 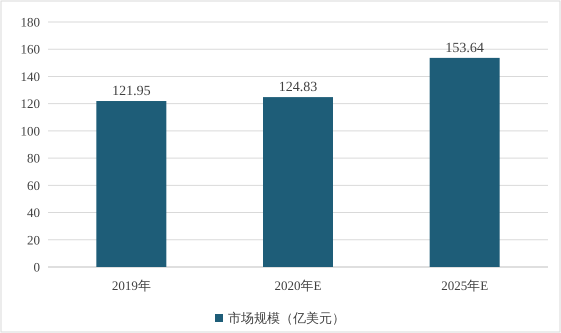 I want to click on legend: 市场规模（亿美元）, so click(x=280, y=319).